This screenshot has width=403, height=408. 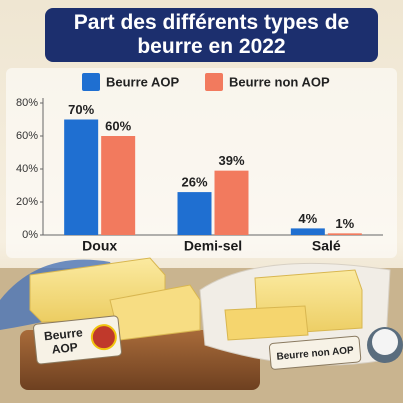 I want to click on value-label: 26%, so click(x=194, y=182).